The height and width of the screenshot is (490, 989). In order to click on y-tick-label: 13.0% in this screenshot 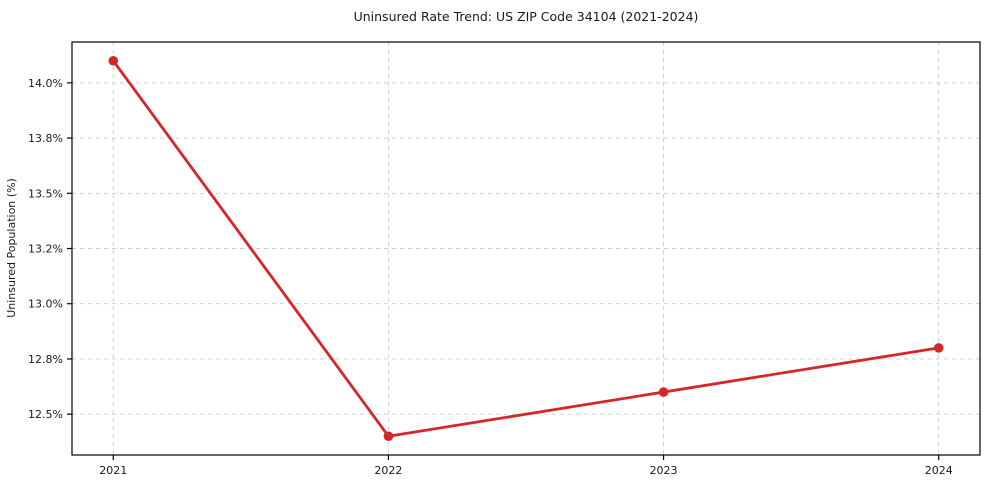, I will do `click(45, 304)`.